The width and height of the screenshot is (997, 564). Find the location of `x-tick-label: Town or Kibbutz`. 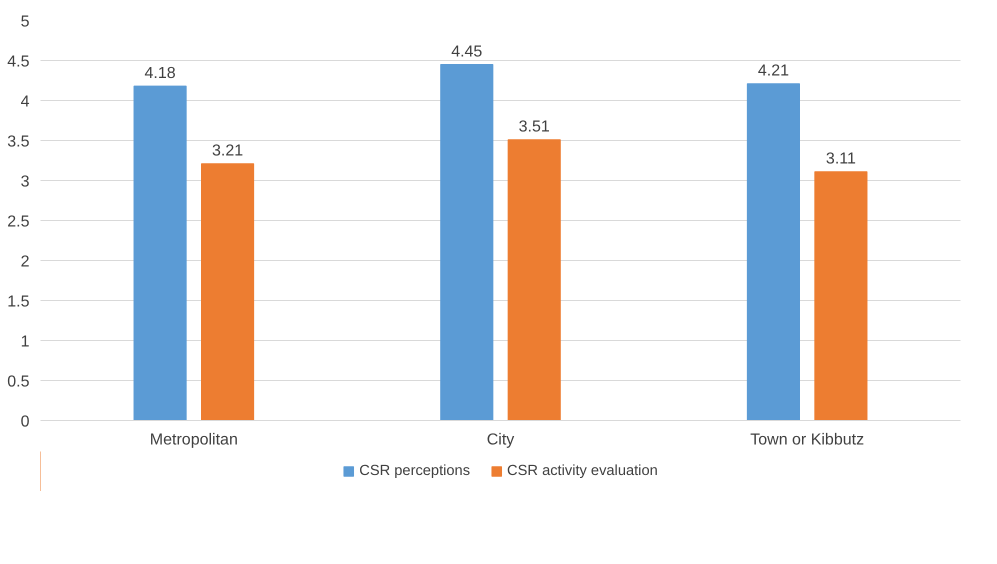

x-tick-label: Town or Kibbutz is located at coordinates (807, 440).